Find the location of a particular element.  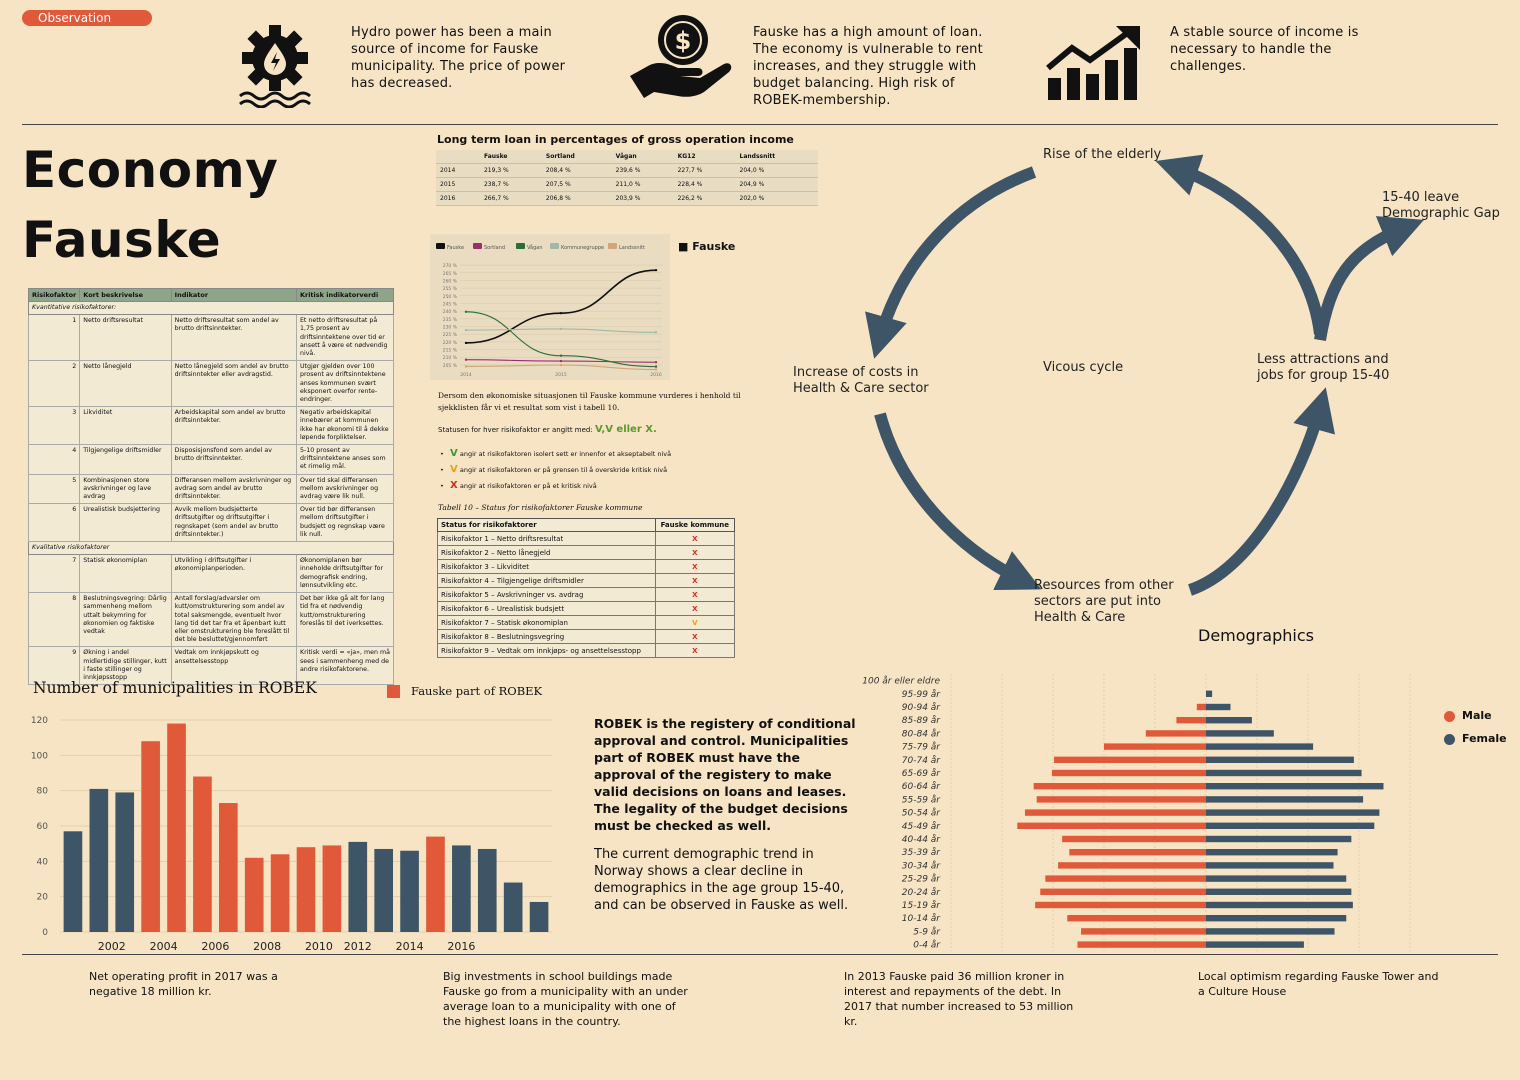

footer-divider is located at coordinates (760, 954).